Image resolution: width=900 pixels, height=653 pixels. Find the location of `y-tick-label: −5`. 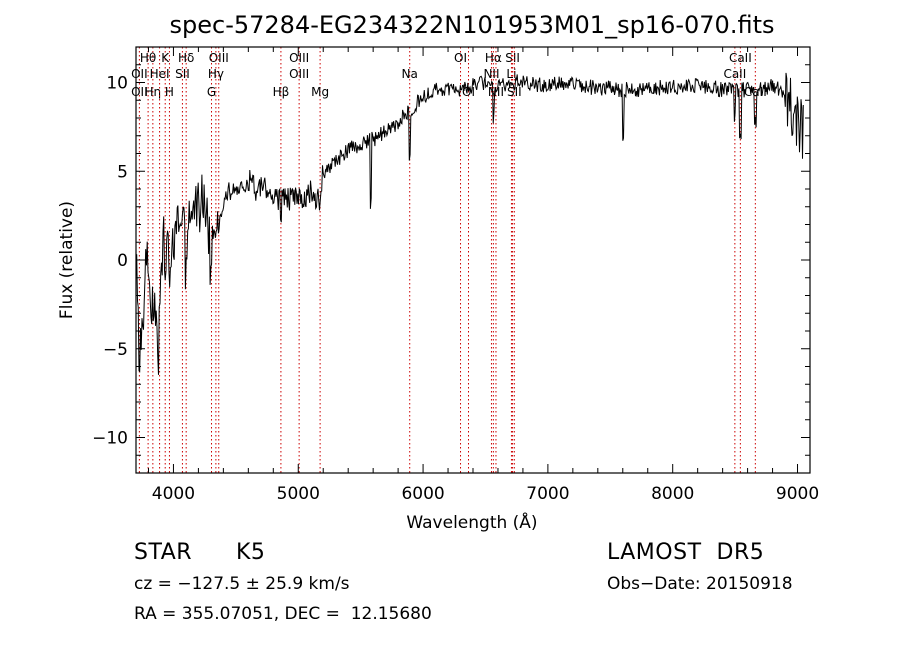

y-tick-label: −5 is located at coordinates (115, 350).